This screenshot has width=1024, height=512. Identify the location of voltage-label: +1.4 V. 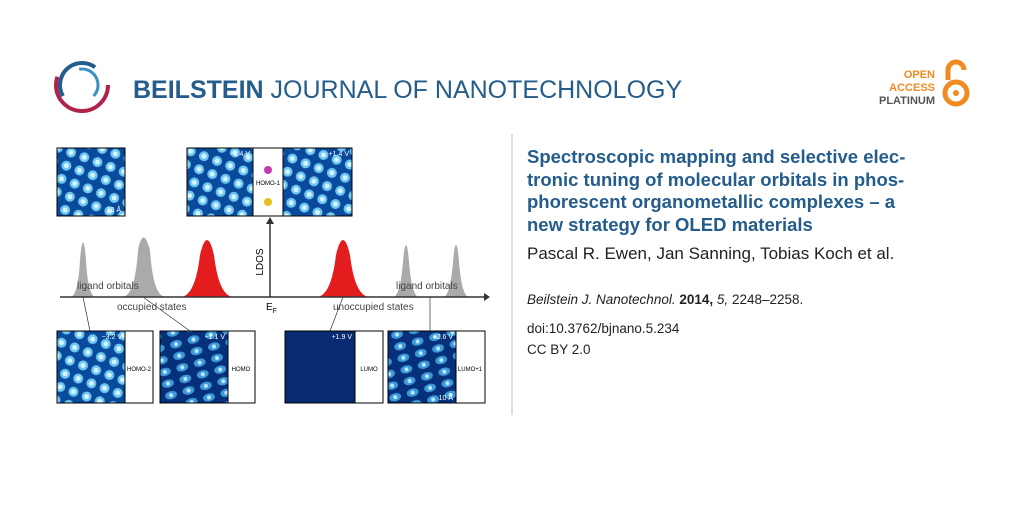
(339, 154).